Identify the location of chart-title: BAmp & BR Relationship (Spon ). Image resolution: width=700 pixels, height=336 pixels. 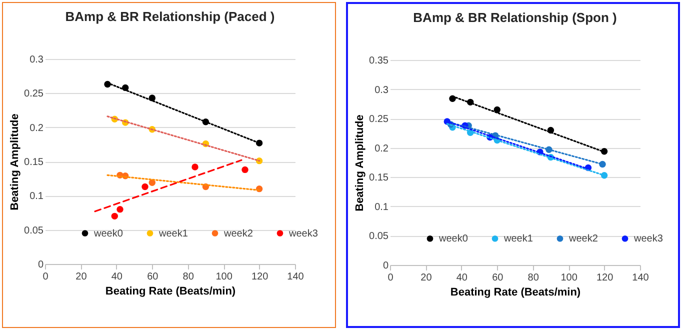
(515, 17).